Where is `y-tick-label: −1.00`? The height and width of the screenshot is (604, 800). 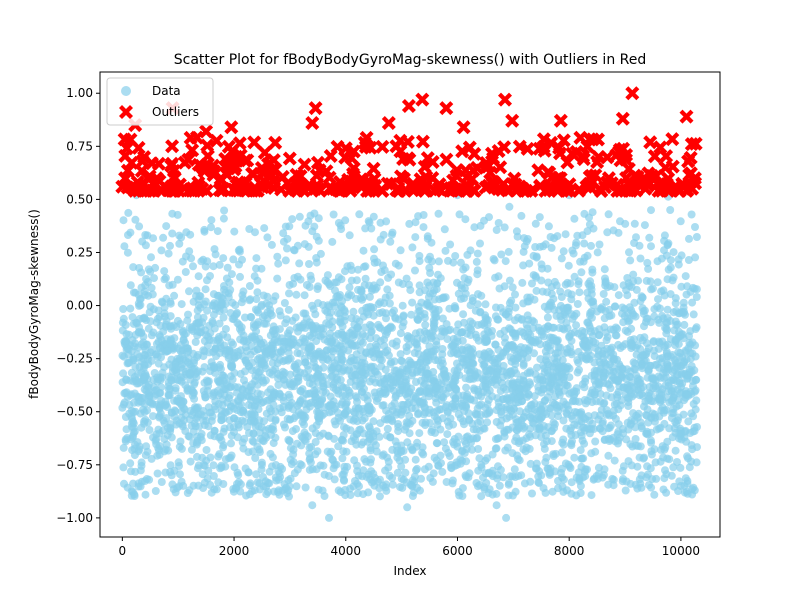 y-tick-label: −1.00 is located at coordinates (74, 518).